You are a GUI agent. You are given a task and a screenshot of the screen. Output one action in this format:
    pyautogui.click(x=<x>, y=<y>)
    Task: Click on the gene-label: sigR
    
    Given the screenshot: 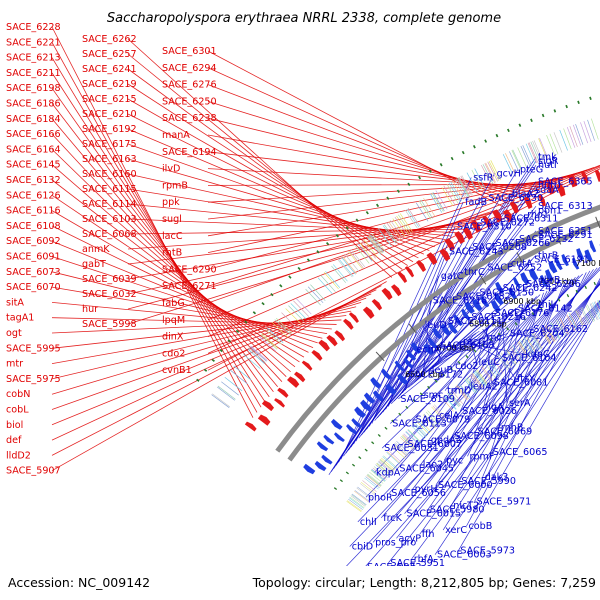 What is the action you would take?
    pyautogui.click(x=548, y=161)
    